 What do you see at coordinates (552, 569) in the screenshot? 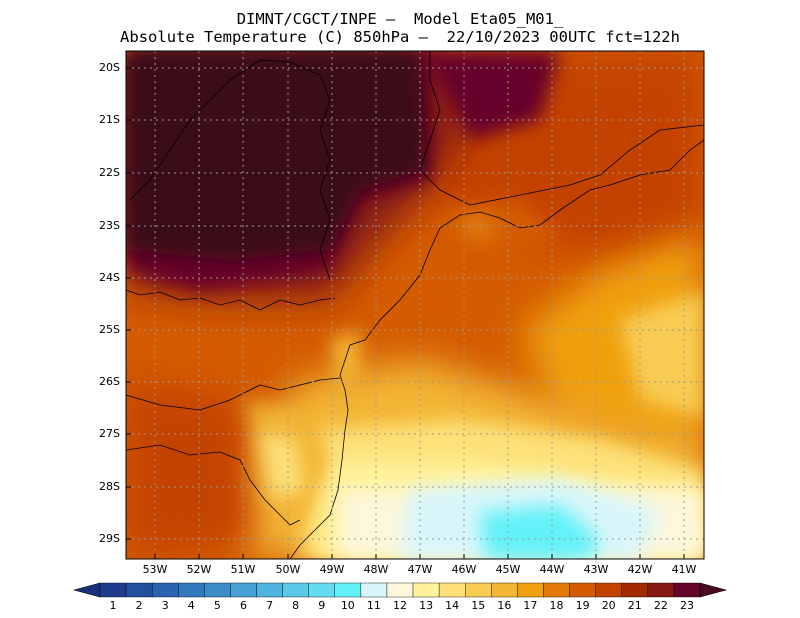
I see `lon-label: 44W` at bounding box center [552, 569].